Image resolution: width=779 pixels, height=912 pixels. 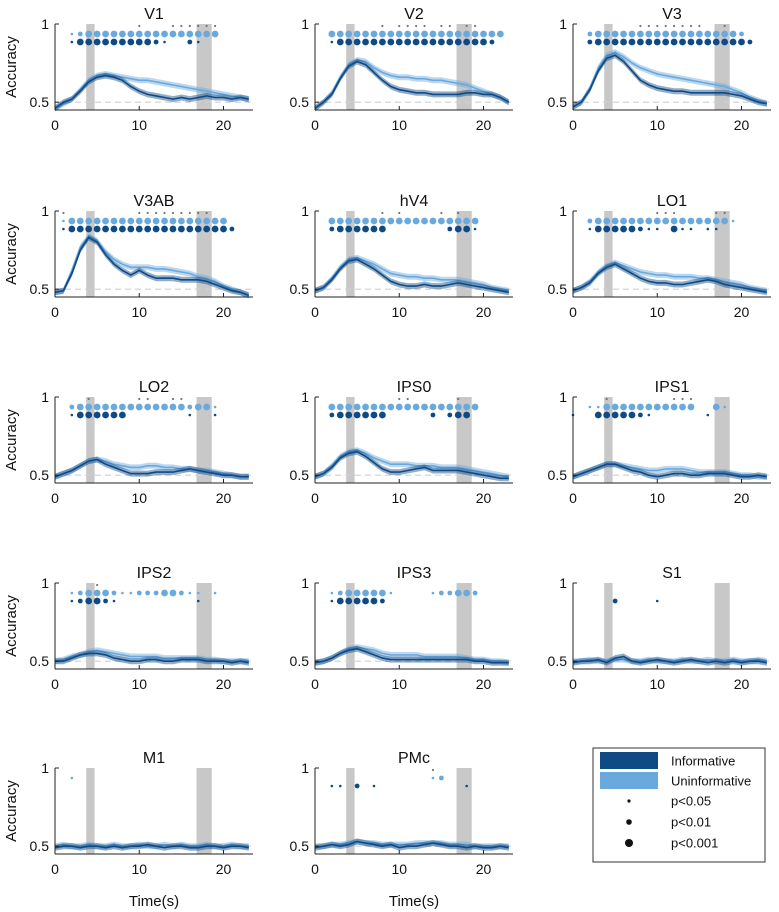 I want to click on panel-v3: 0 10 20 0.5 1 V3, so click(x=659, y=69).